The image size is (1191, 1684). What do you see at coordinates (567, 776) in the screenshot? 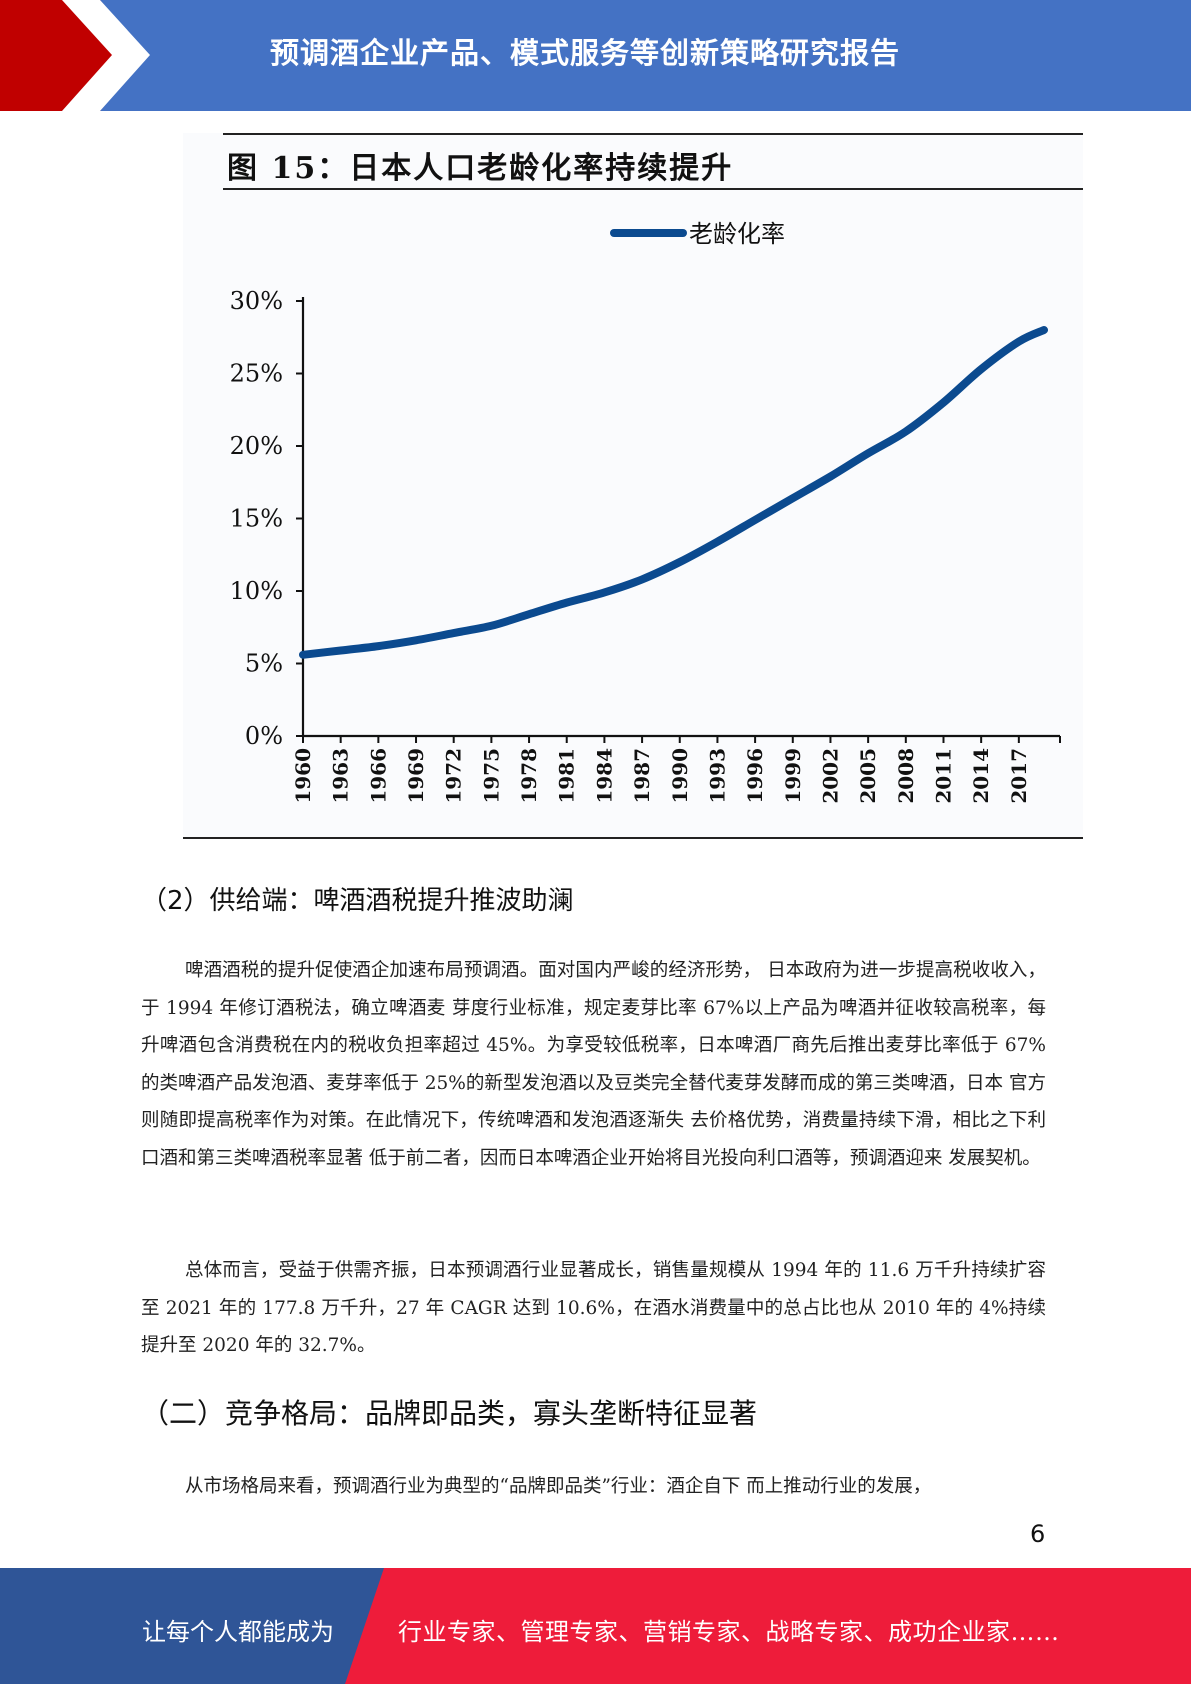
I see `x-tick-label: 1981` at bounding box center [567, 776].